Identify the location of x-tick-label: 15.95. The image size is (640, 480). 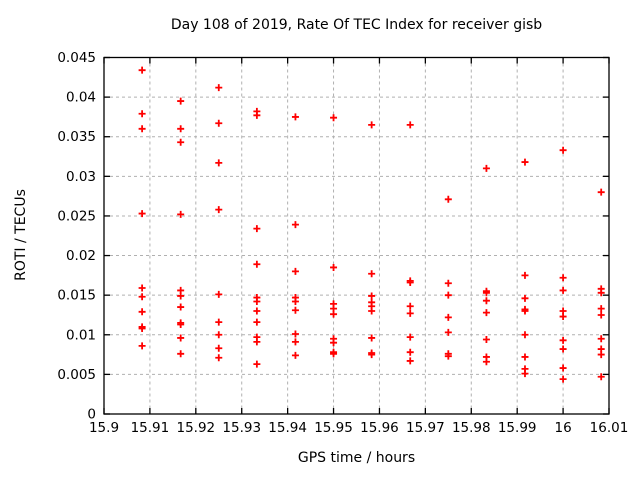
(333, 428).